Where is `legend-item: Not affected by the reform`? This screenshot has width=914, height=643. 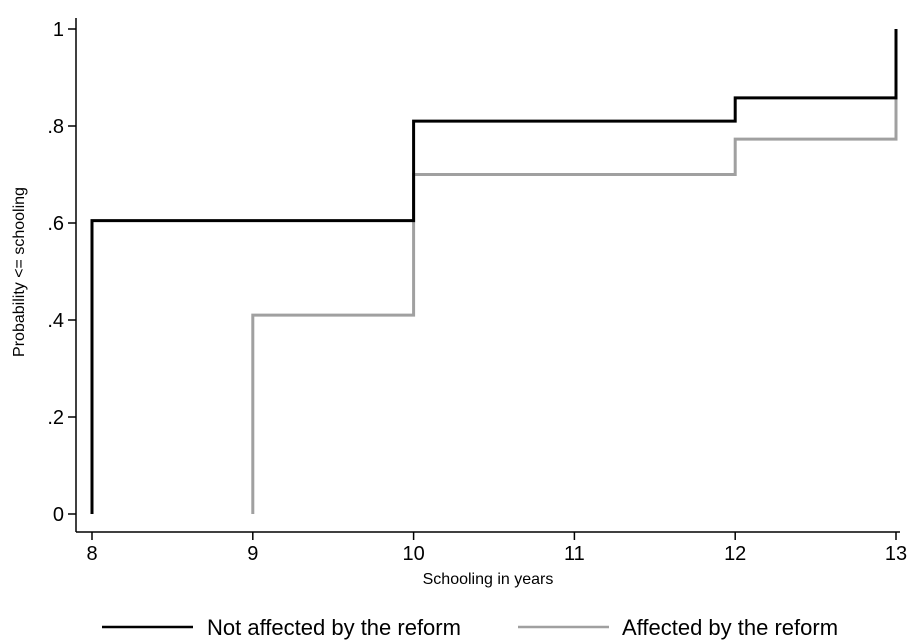
legend-item: Not affected by the reform is located at coordinates (281, 627).